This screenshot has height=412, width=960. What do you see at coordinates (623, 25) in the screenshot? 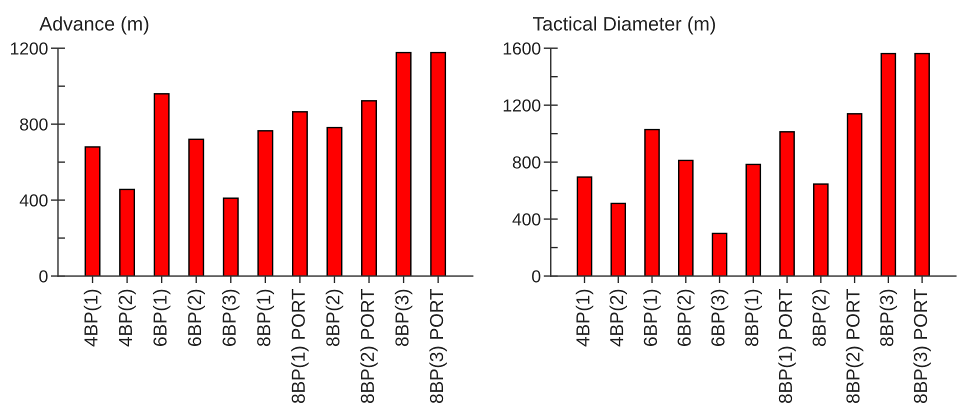
I see `y-axis-title: Tactical Diameter (m)` at bounding box center [623, 25].